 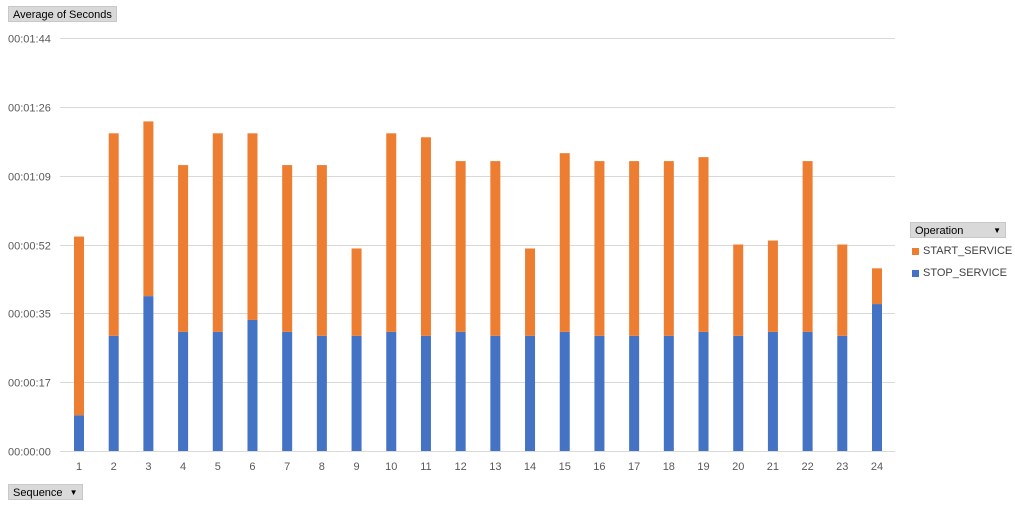 I want to click on x-tick-label: 4, so click(x=183, y=467).